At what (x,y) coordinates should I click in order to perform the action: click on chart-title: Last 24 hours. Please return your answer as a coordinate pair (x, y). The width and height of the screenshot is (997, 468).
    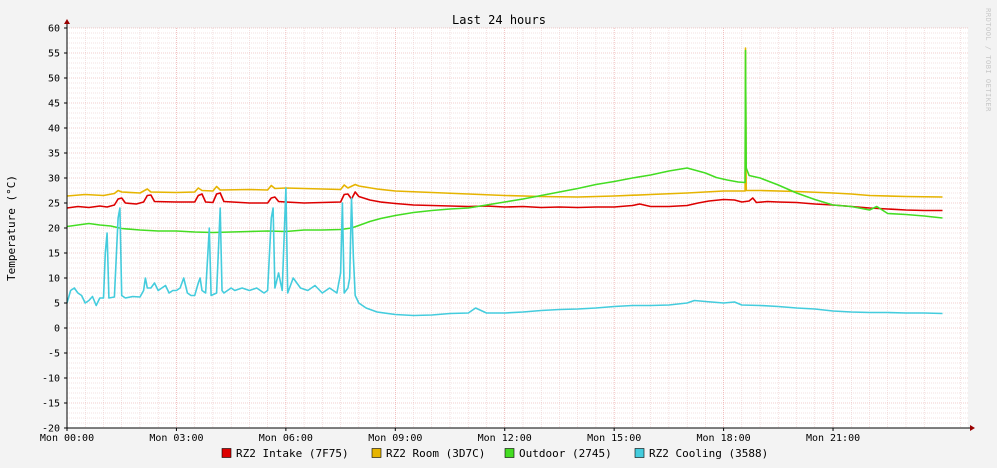
    Looking at the image, I should click on (499, 20).